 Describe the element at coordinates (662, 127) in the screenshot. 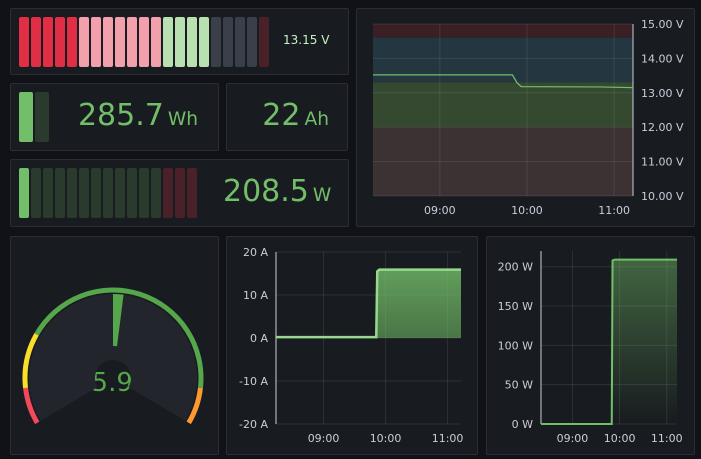

I see `y-tick-label: 12.00 V` at that location.